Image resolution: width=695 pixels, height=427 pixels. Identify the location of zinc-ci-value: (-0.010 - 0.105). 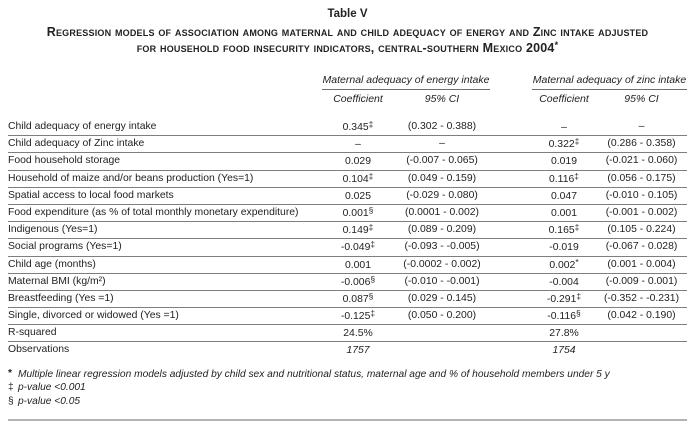
(641, 195).